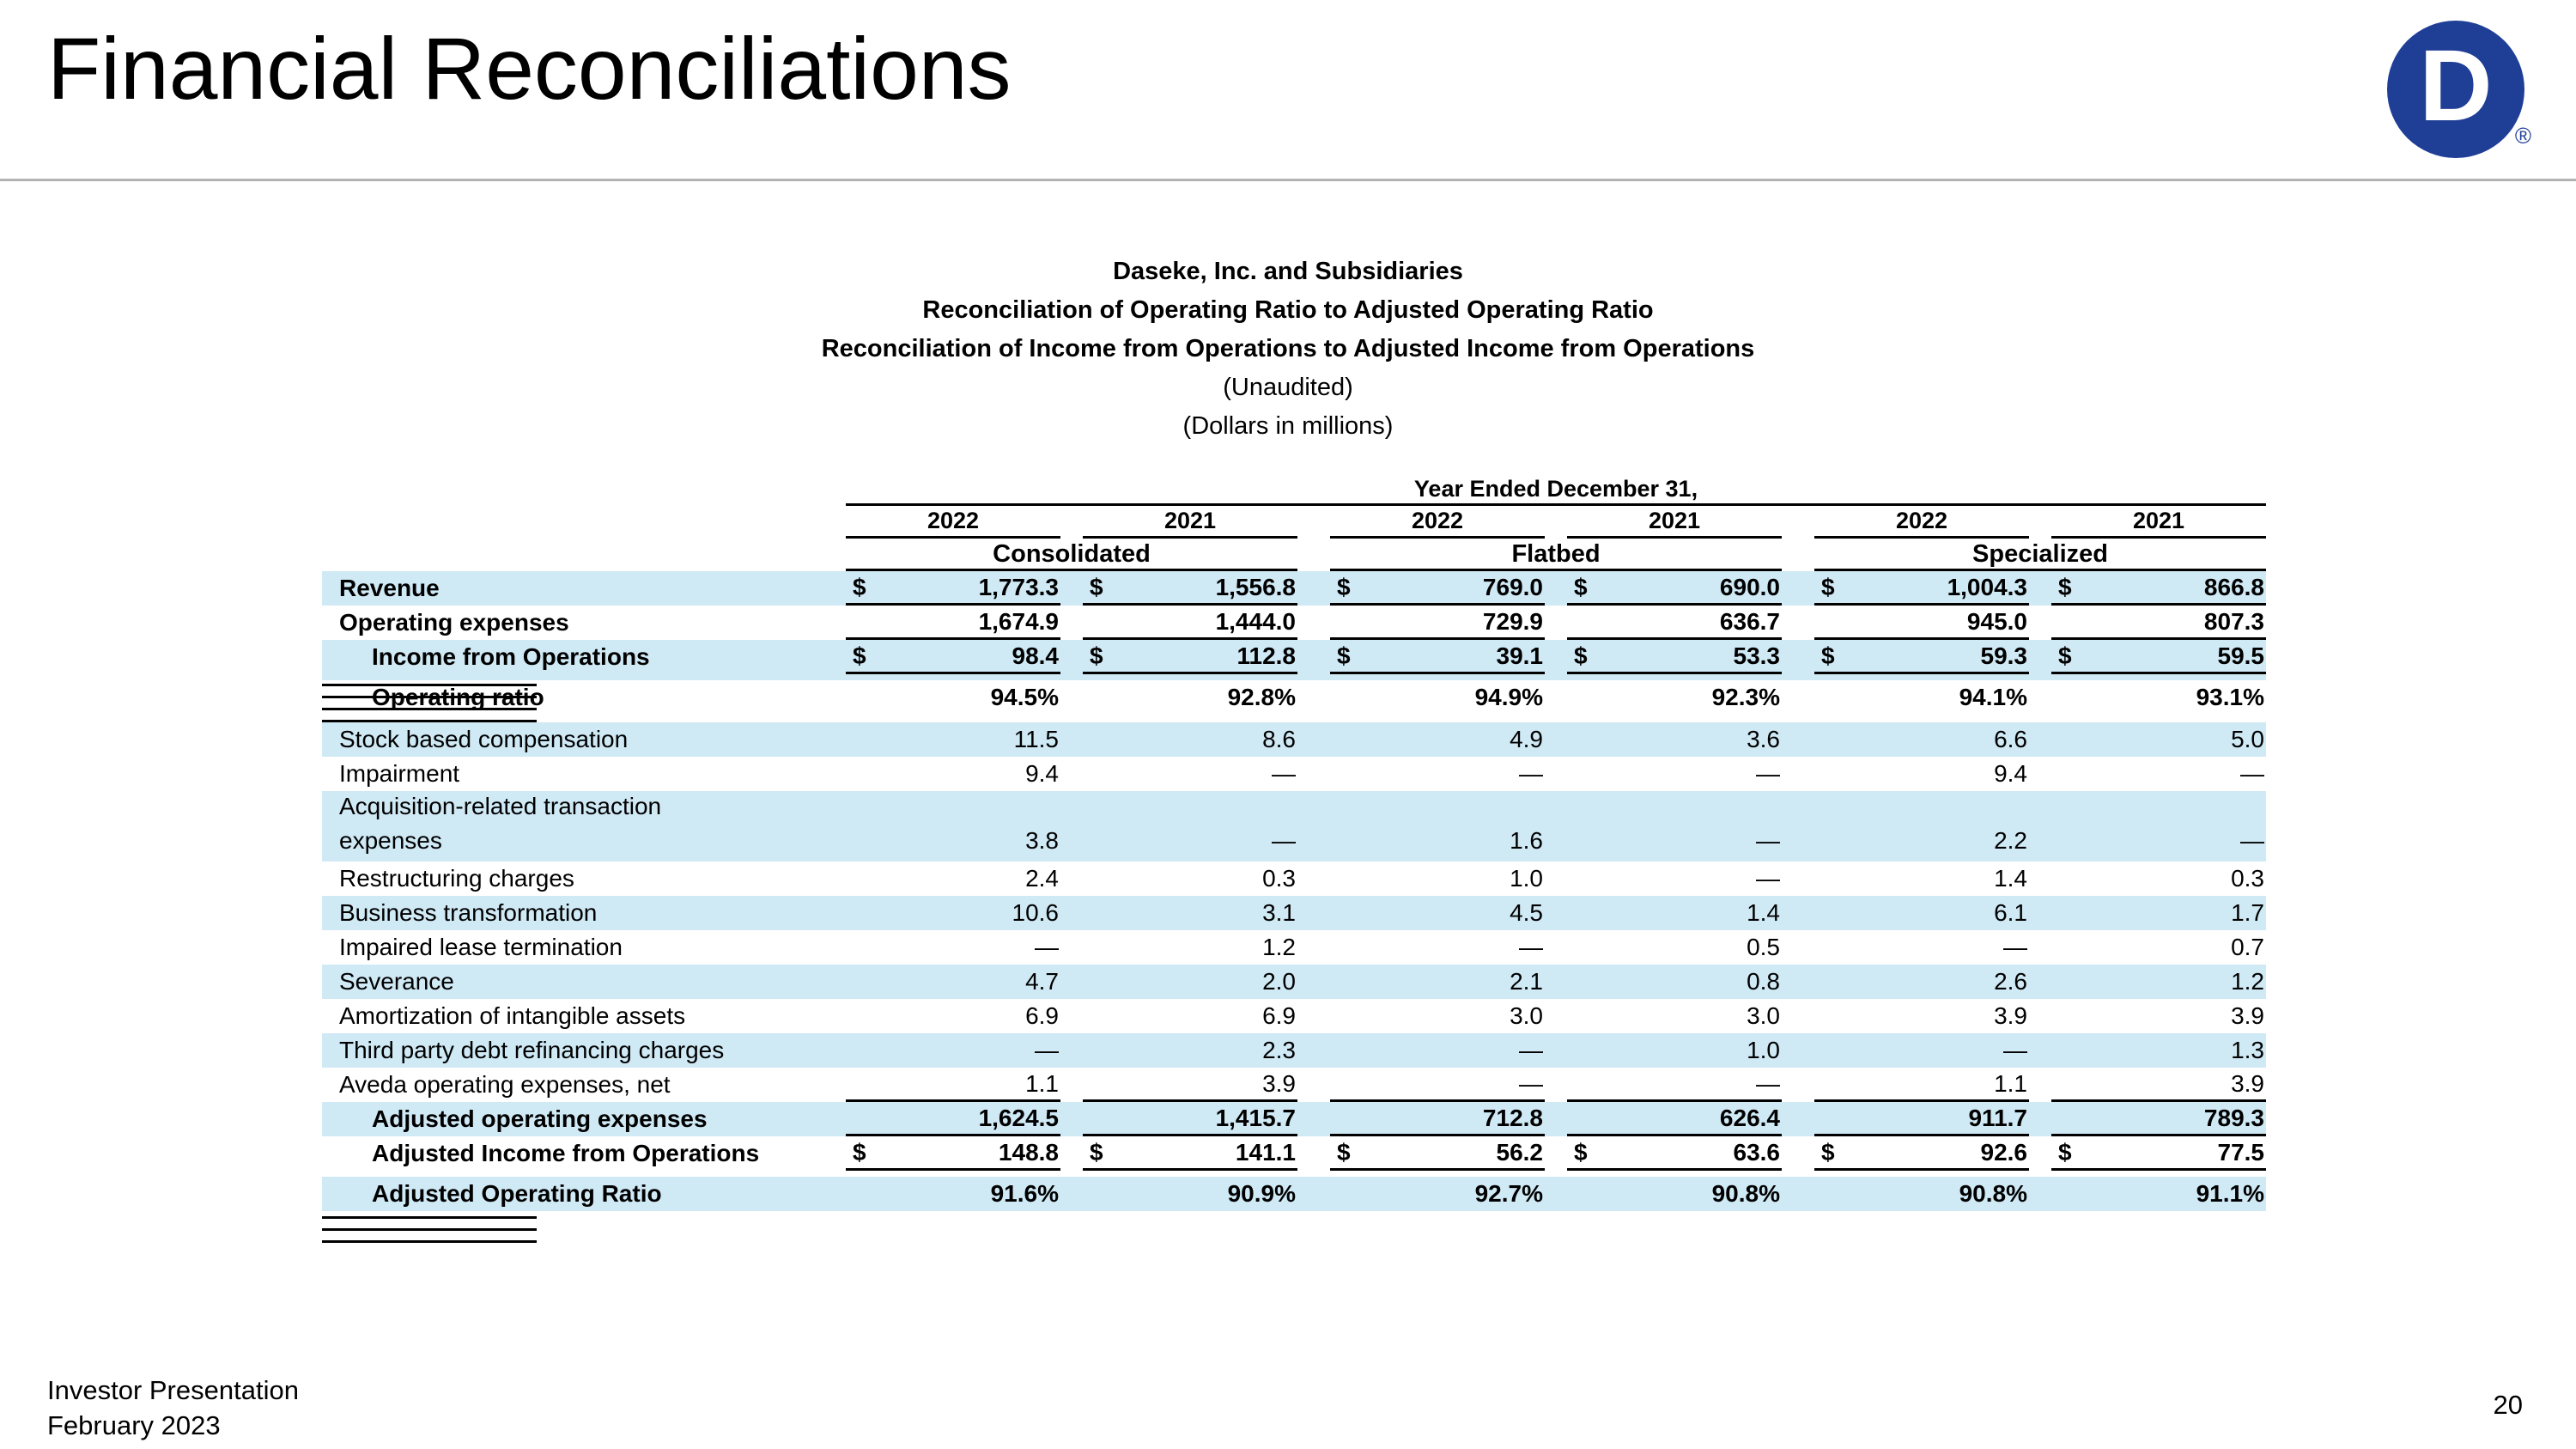  I want to click on cell-value: 39.1, so click(1520, 655).